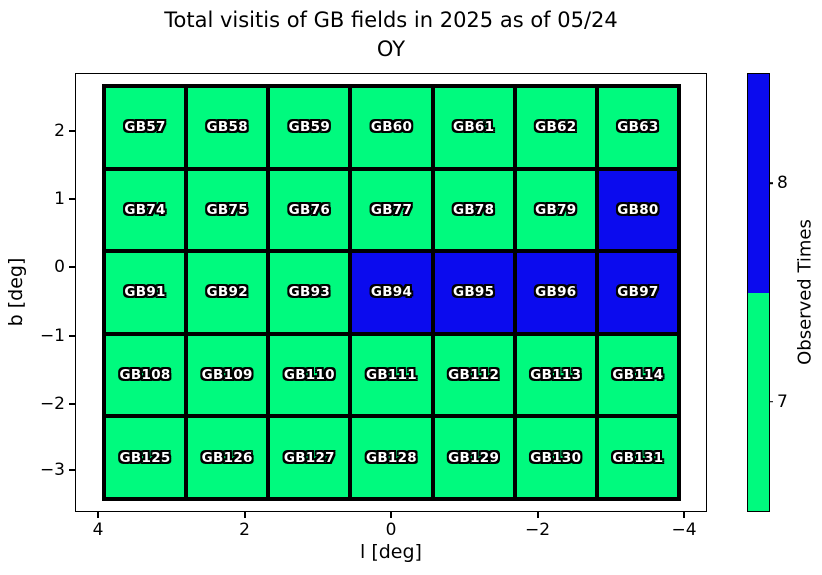 The height and width of the screenshot is (575, 822). I want to click on y-tick-label: 2, so click(59, 131).